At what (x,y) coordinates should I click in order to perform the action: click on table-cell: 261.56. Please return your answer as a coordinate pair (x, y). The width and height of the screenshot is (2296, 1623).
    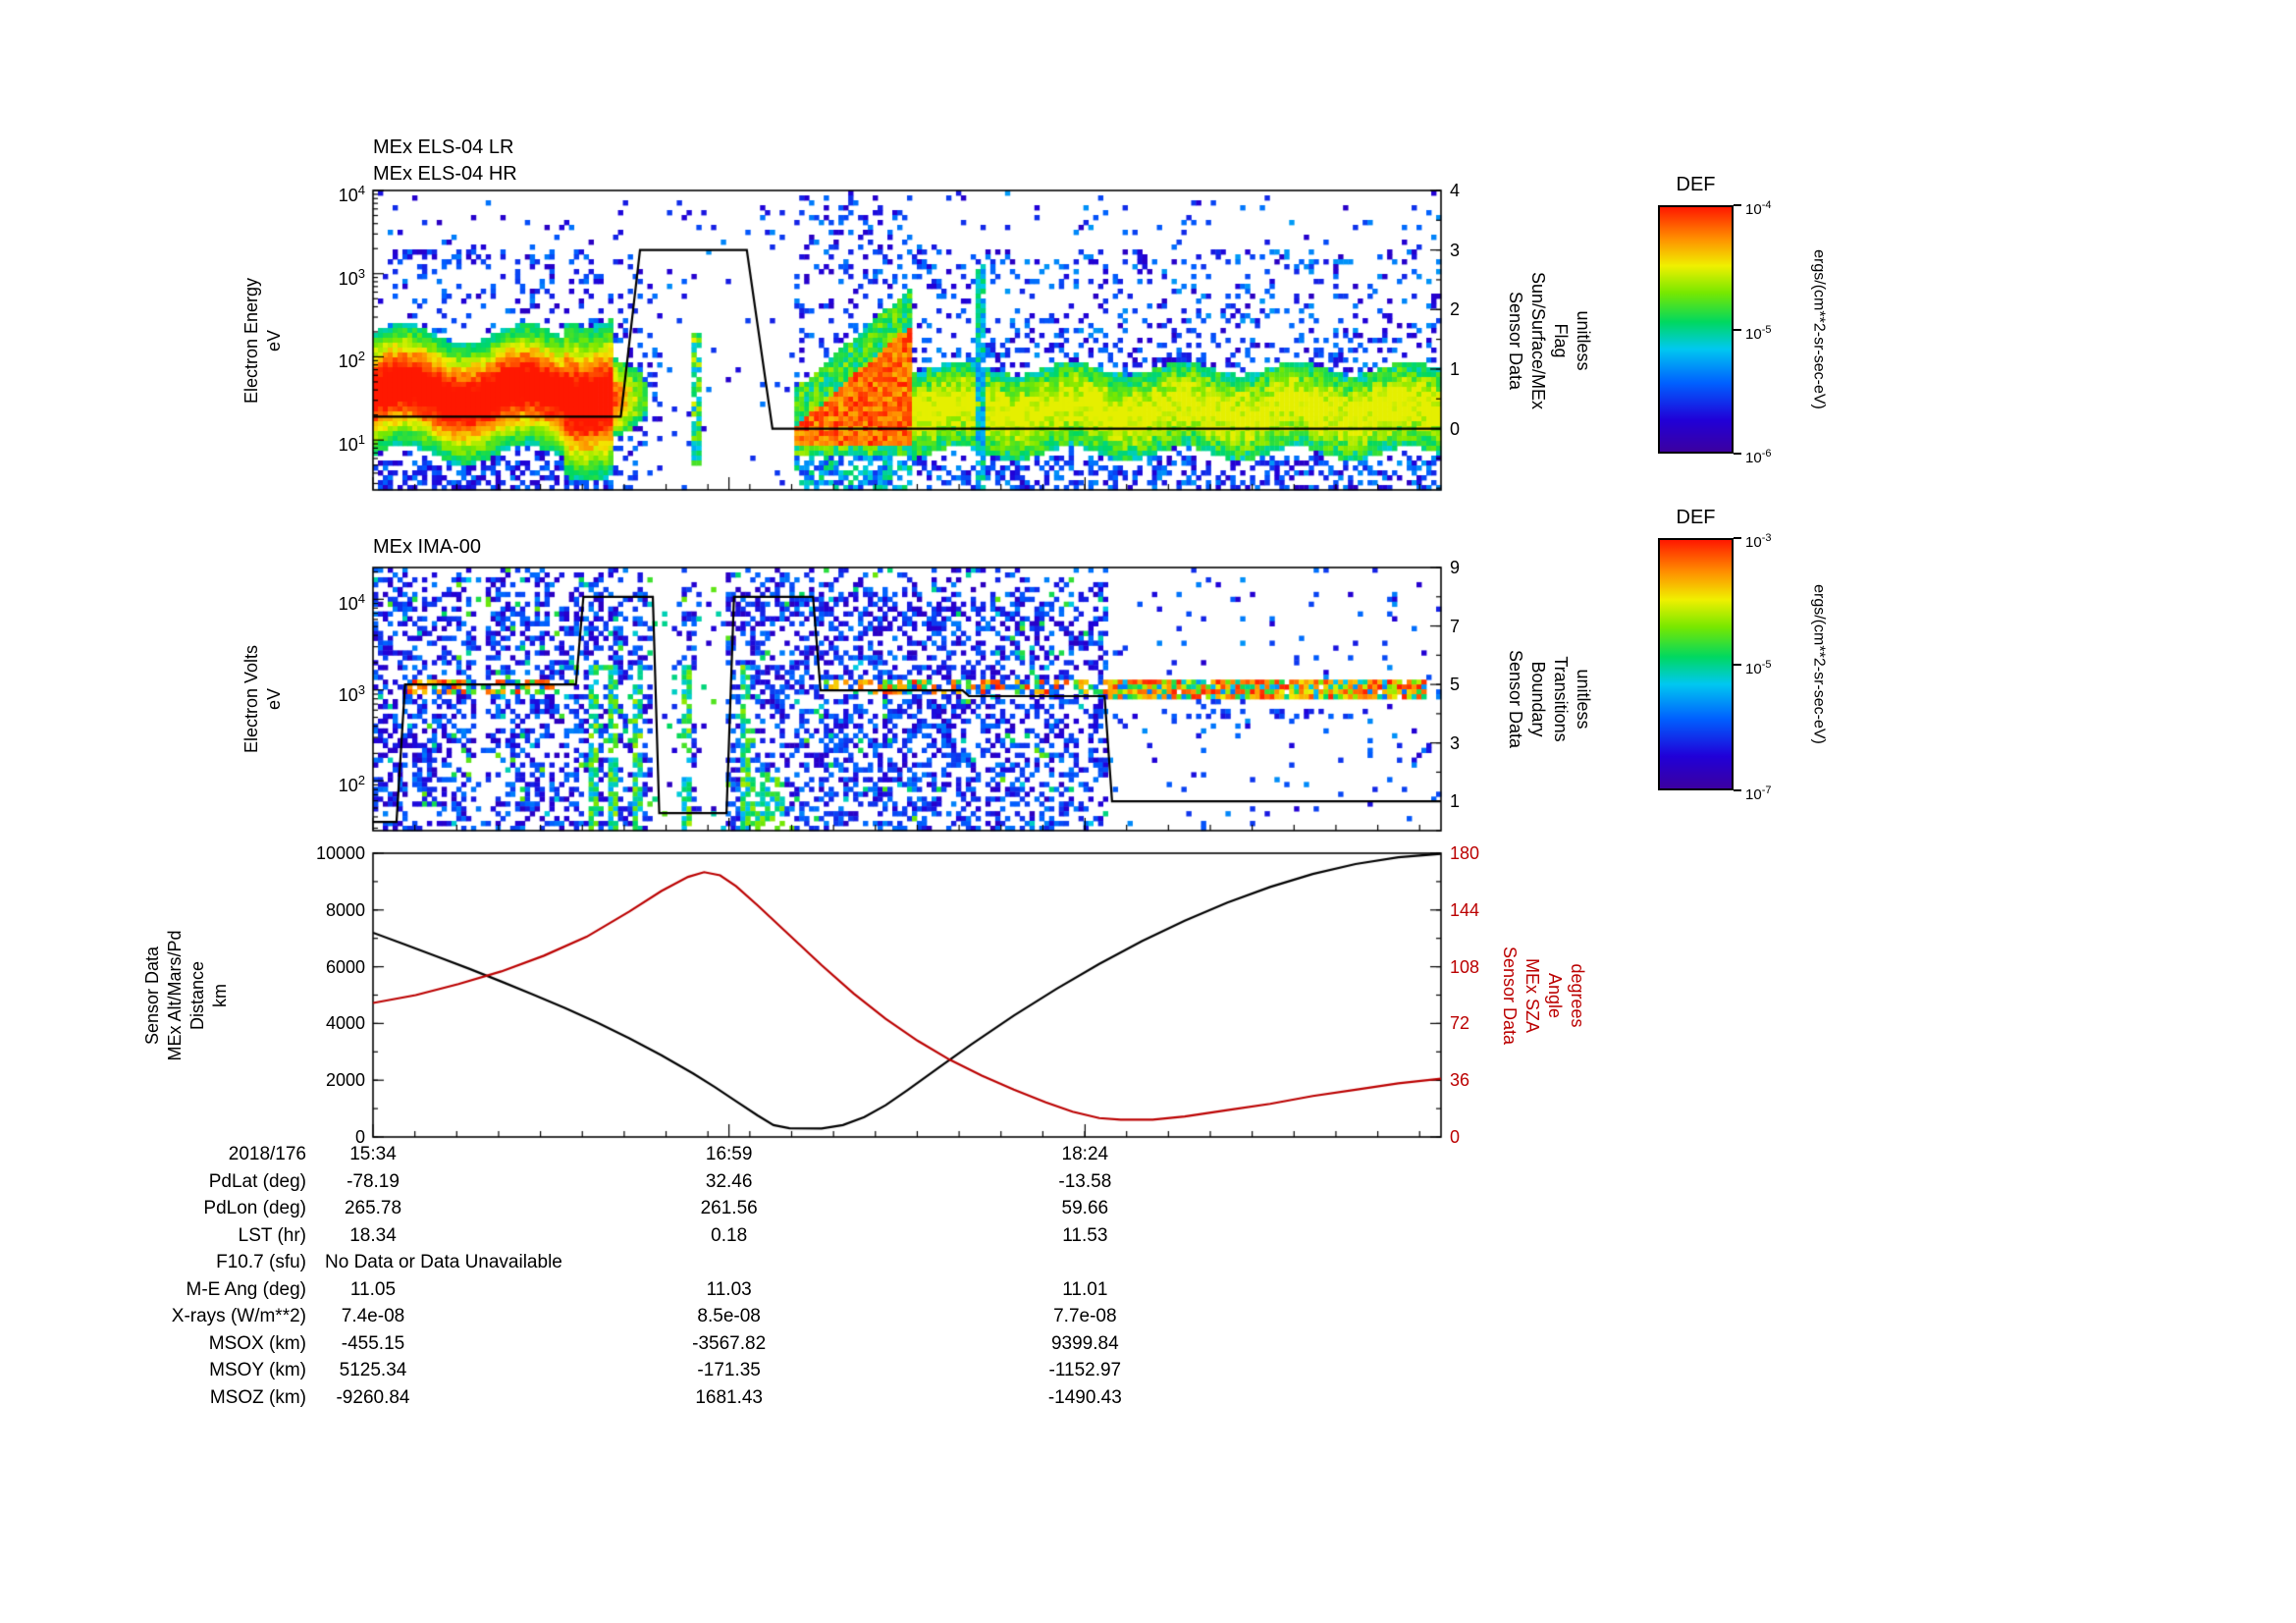
    Looking at the image, I should click on (729, 1208).